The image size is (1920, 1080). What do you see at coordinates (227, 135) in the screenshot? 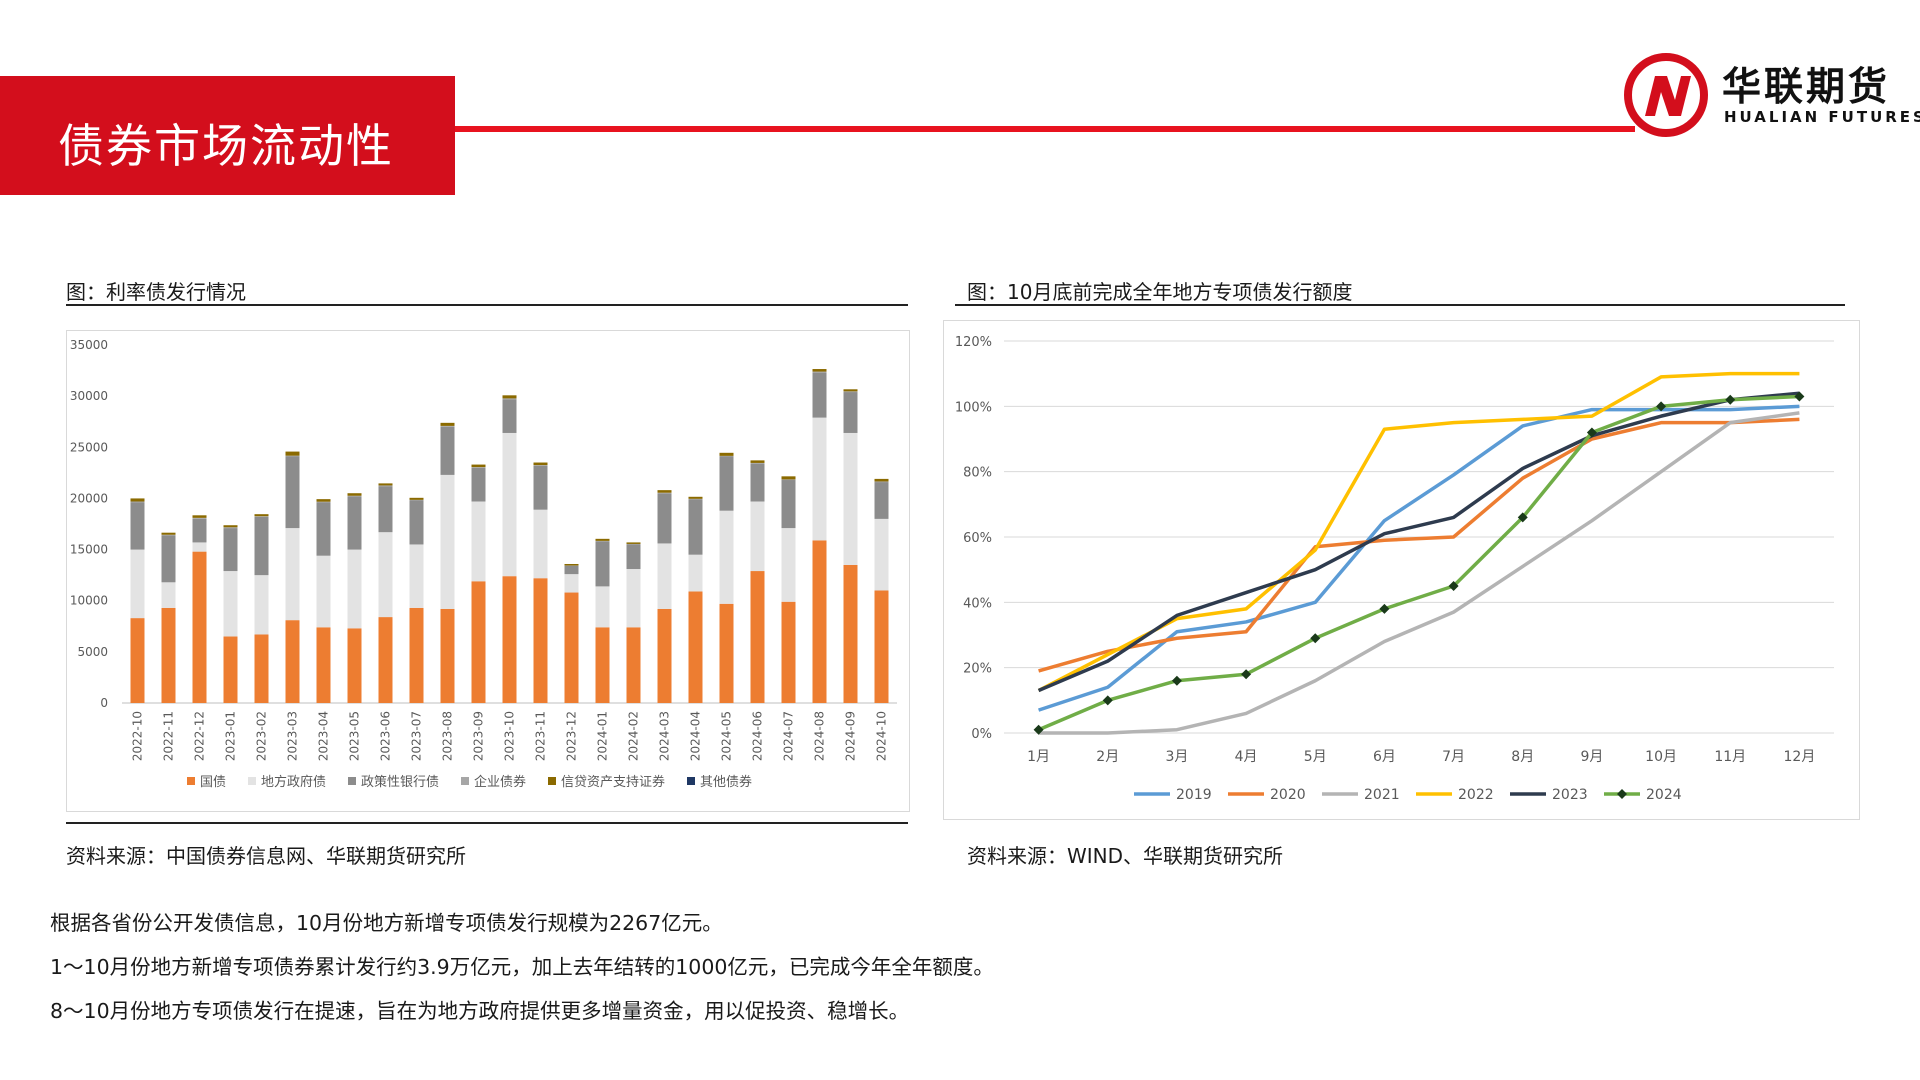
I see `title-banner` at bounding box center [227, 135].